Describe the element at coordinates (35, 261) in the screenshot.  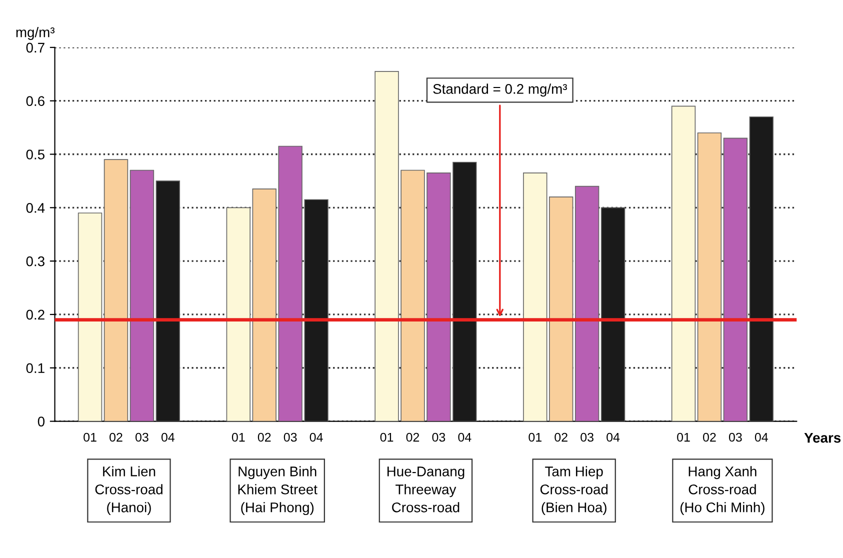
I see `y-tick-label: 0.3` at that location.